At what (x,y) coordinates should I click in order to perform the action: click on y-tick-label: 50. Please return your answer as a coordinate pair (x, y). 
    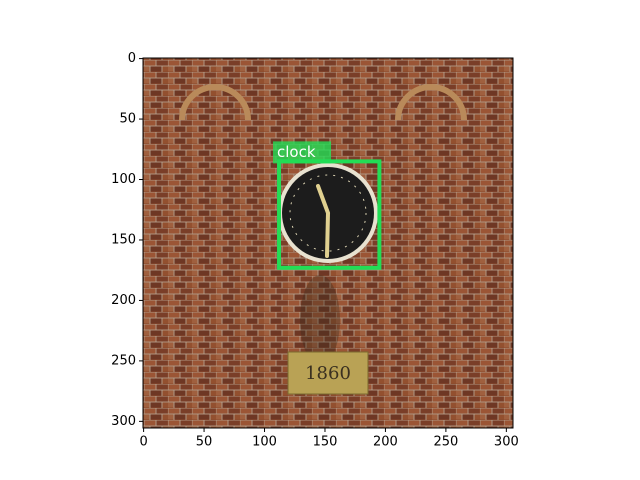
    Looking at the image, I should click on (127, 119).